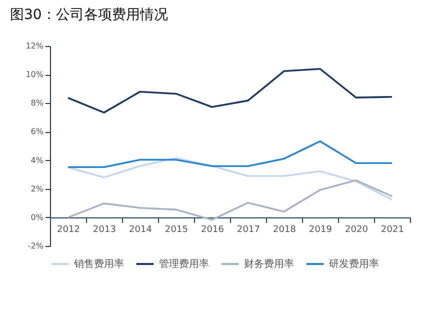 Image resolution: width=428 pixels, height=321 pixels. Describe the element at coordinates (392, 229) in the screenshot. I see `x-tick-label: 2021` at that location.